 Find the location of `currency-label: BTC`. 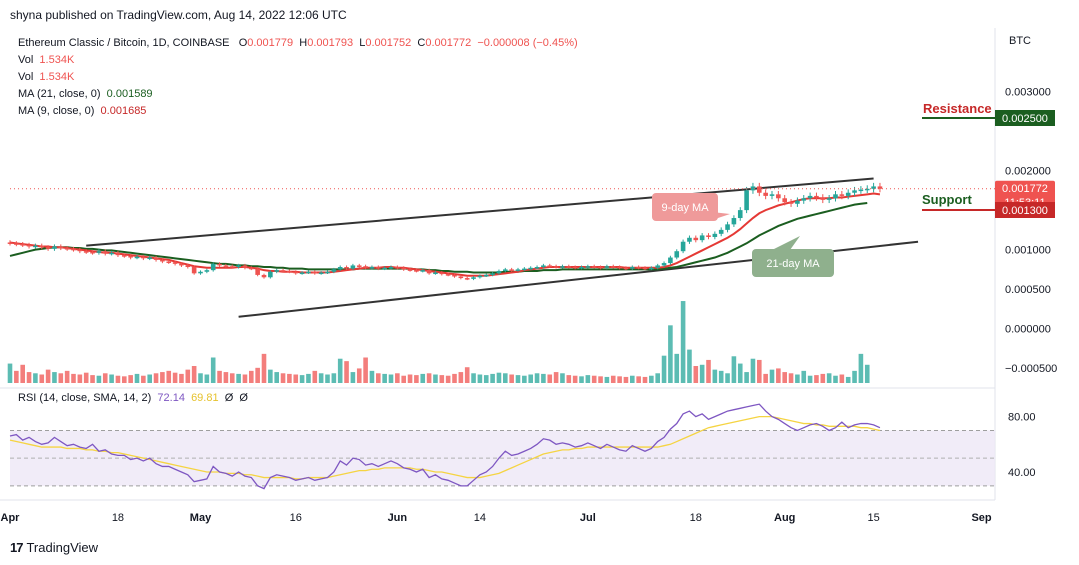

currency-label: BTC is located at coordinates (1020, 41).